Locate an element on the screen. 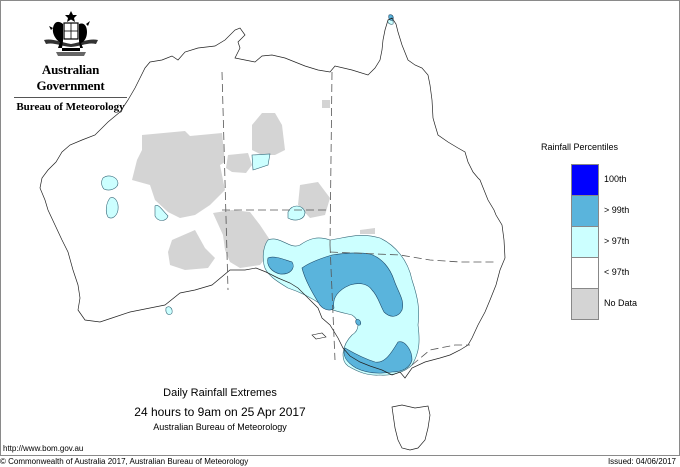 This screenshot has width=680, height=467. legend-label: 100th is located at coordinates (615, 179).